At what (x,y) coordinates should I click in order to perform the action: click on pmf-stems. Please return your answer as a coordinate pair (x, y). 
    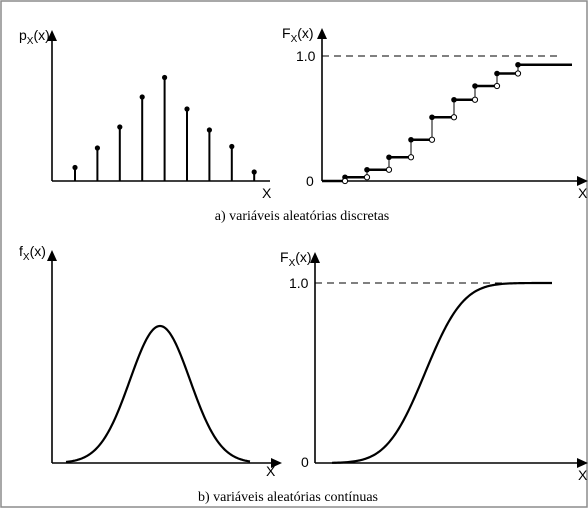
    Looking at the image, I should click on (164, 128).